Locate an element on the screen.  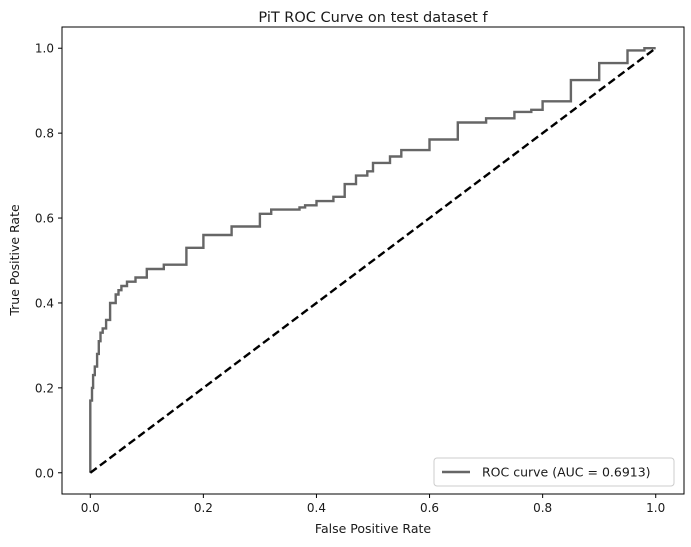
x-tick-label: 1.0 is located at coordinates (655, 508).